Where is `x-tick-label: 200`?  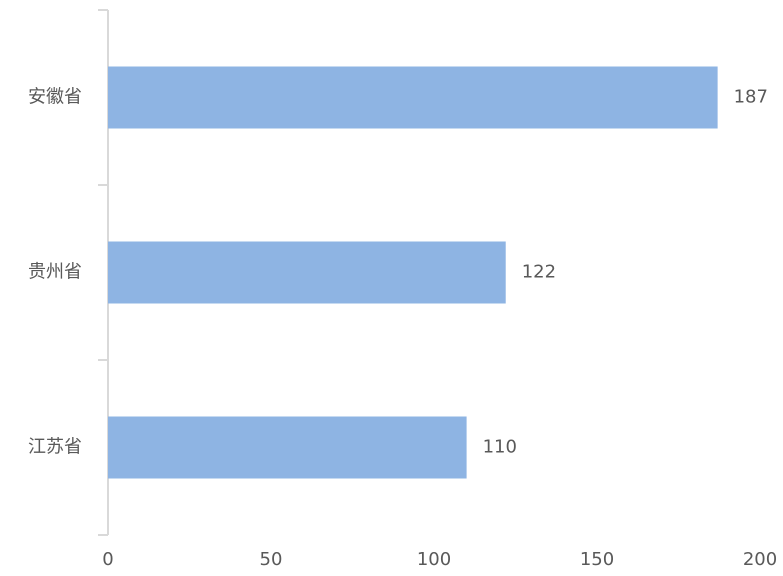
x-tick-label: 200 is located at coordinates (760, 559).